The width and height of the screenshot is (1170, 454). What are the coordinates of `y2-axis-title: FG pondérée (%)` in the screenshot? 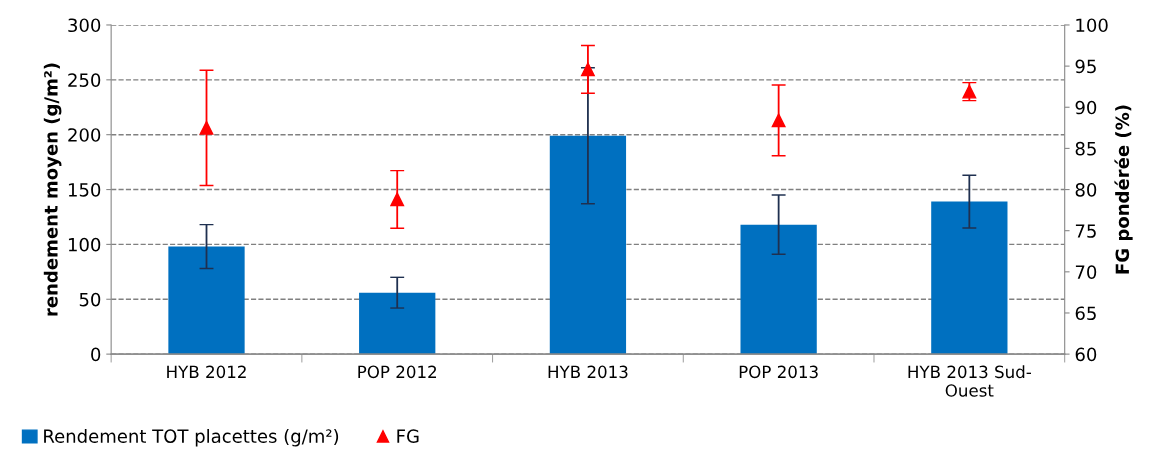 It's located at (1123, 189).